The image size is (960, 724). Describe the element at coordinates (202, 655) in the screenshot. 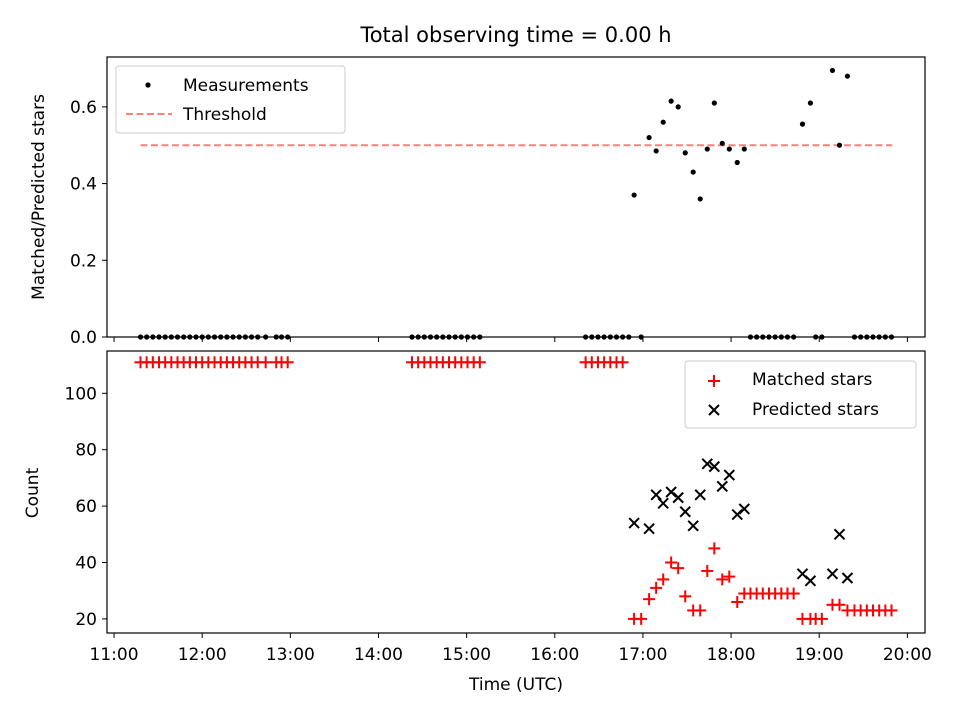

I see `x-tick-label: 12:00` at that location.